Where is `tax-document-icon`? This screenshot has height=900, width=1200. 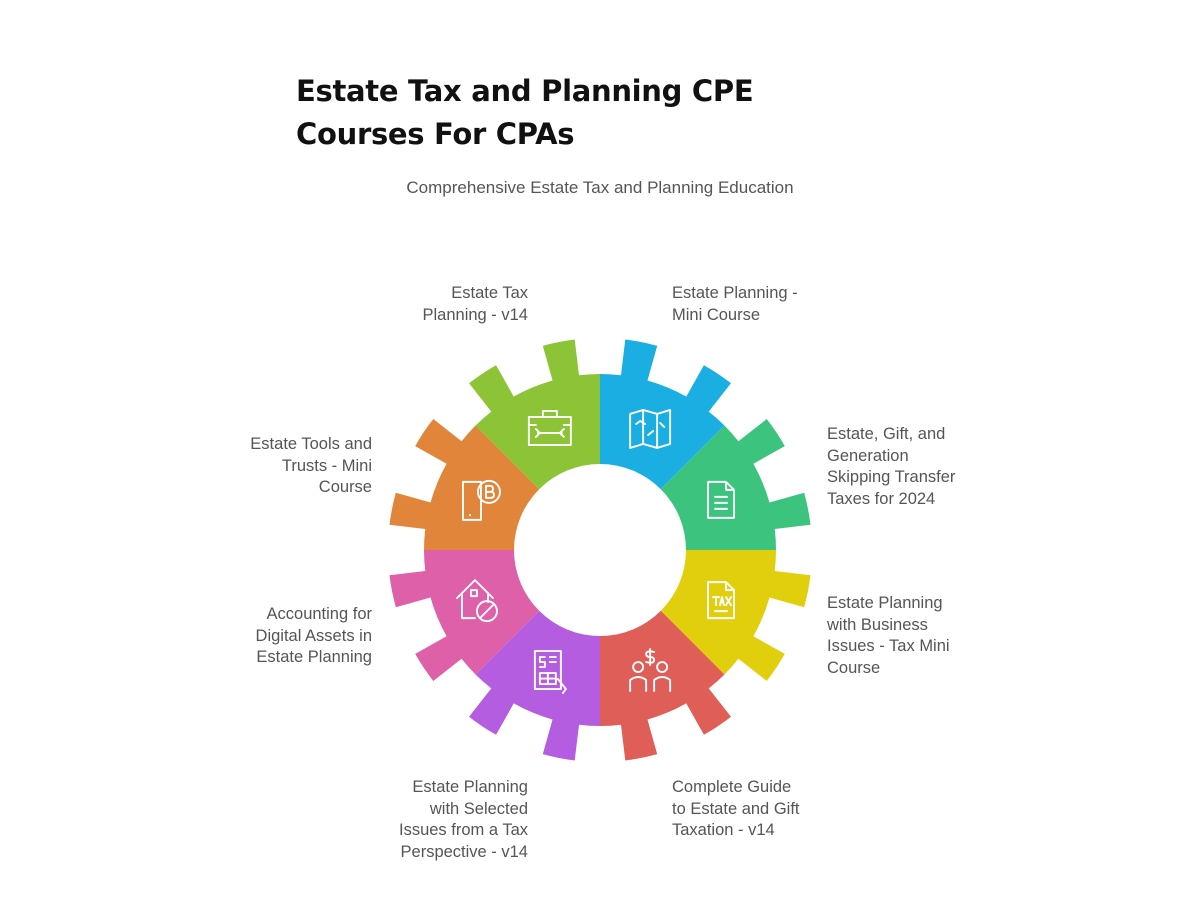
tax-document-icon is located at coordinates (721, 600).